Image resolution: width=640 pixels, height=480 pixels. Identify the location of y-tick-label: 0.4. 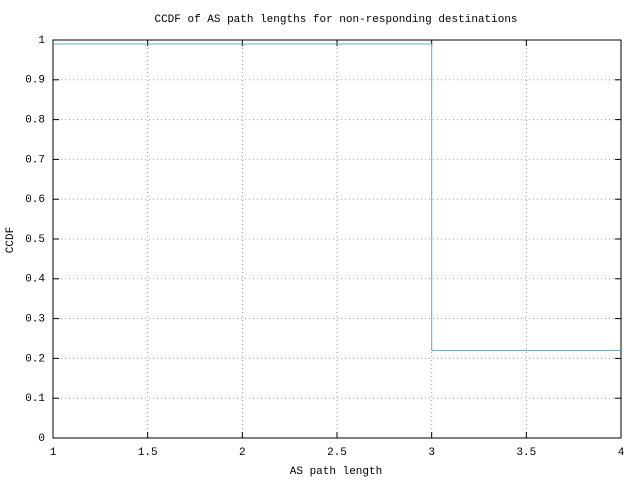
(35, 280).